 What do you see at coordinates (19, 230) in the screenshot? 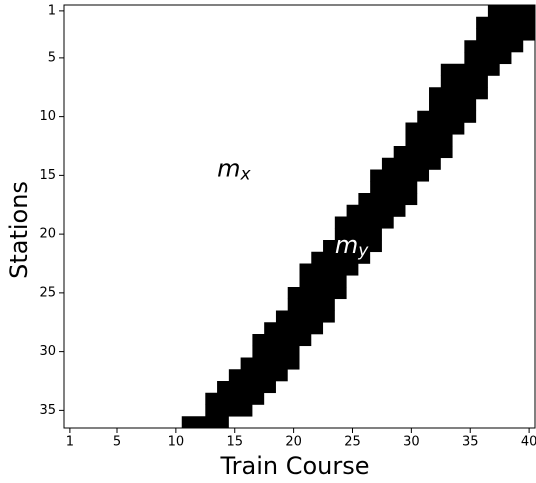
I see `y-axis-label: Stations` at bounding box center [19, 230].